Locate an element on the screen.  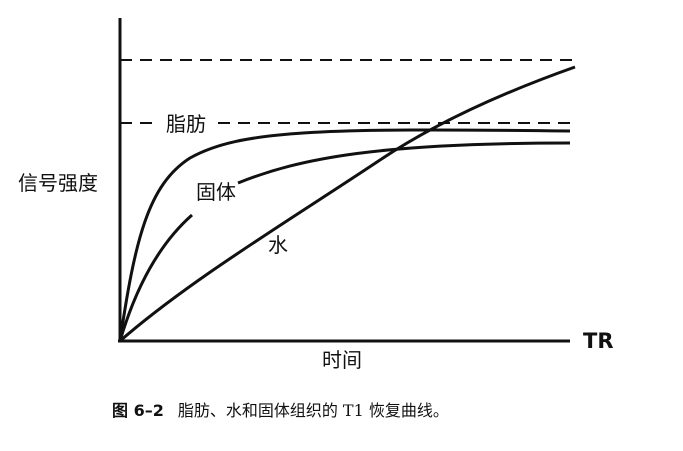
series-solid-curve-upper is located at coordinates (404, 163).